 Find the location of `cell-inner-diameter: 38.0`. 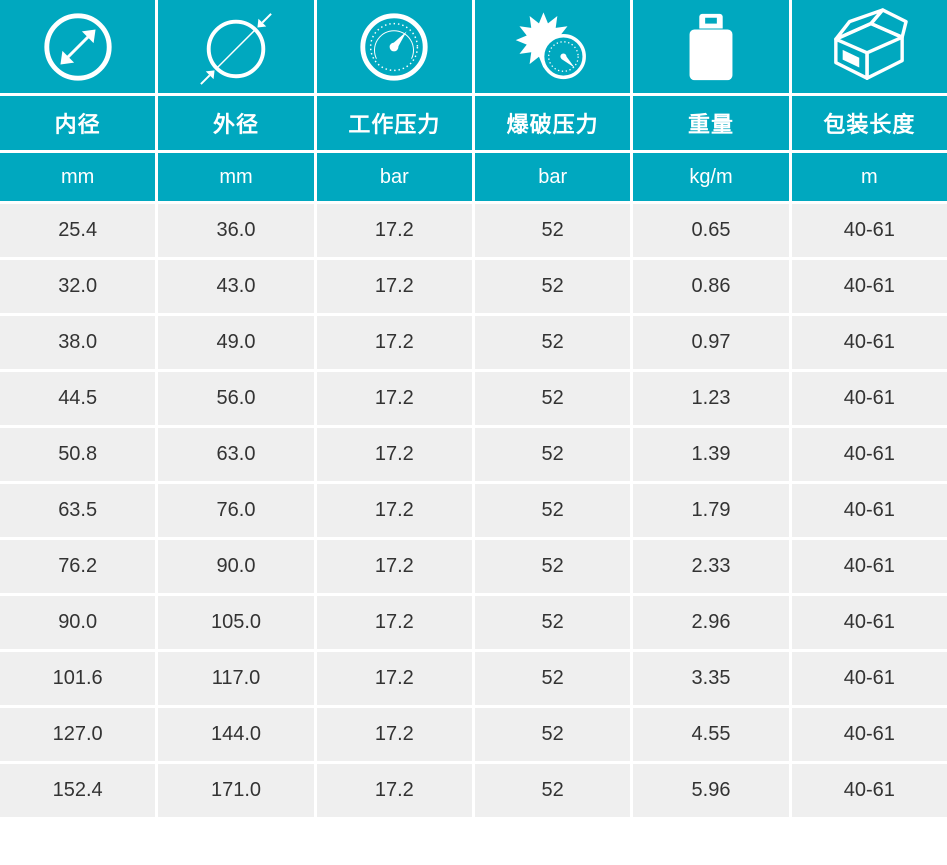

cell-inner-diameter: 38.0 is located at coordinates (78, 342).